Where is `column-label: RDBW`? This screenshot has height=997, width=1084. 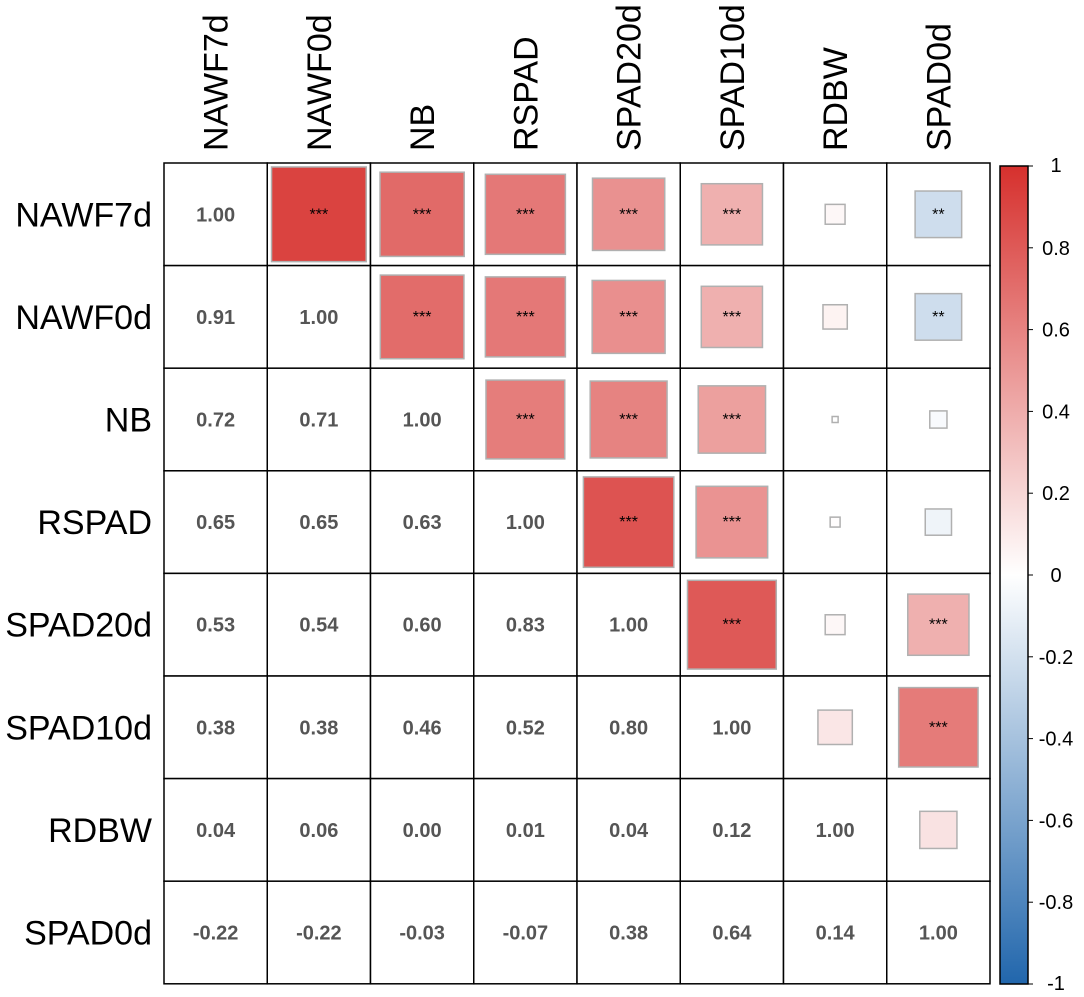 column-label: RDBW is located at coordinates (836, 99).